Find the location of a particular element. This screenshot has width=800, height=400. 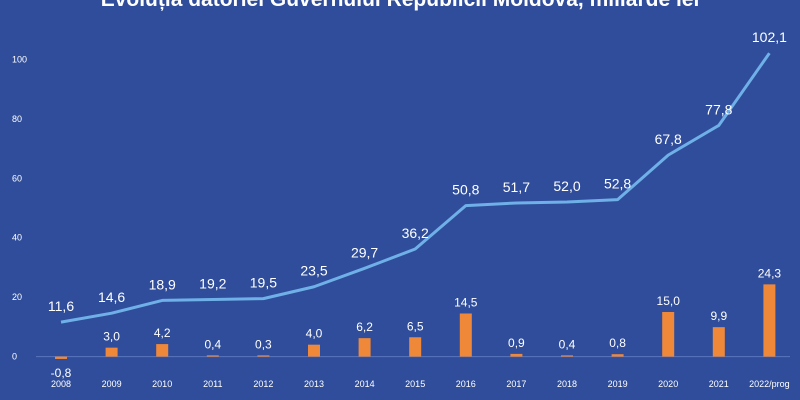

bar-data-label: 15,0 is located at coordinates (669, 301).